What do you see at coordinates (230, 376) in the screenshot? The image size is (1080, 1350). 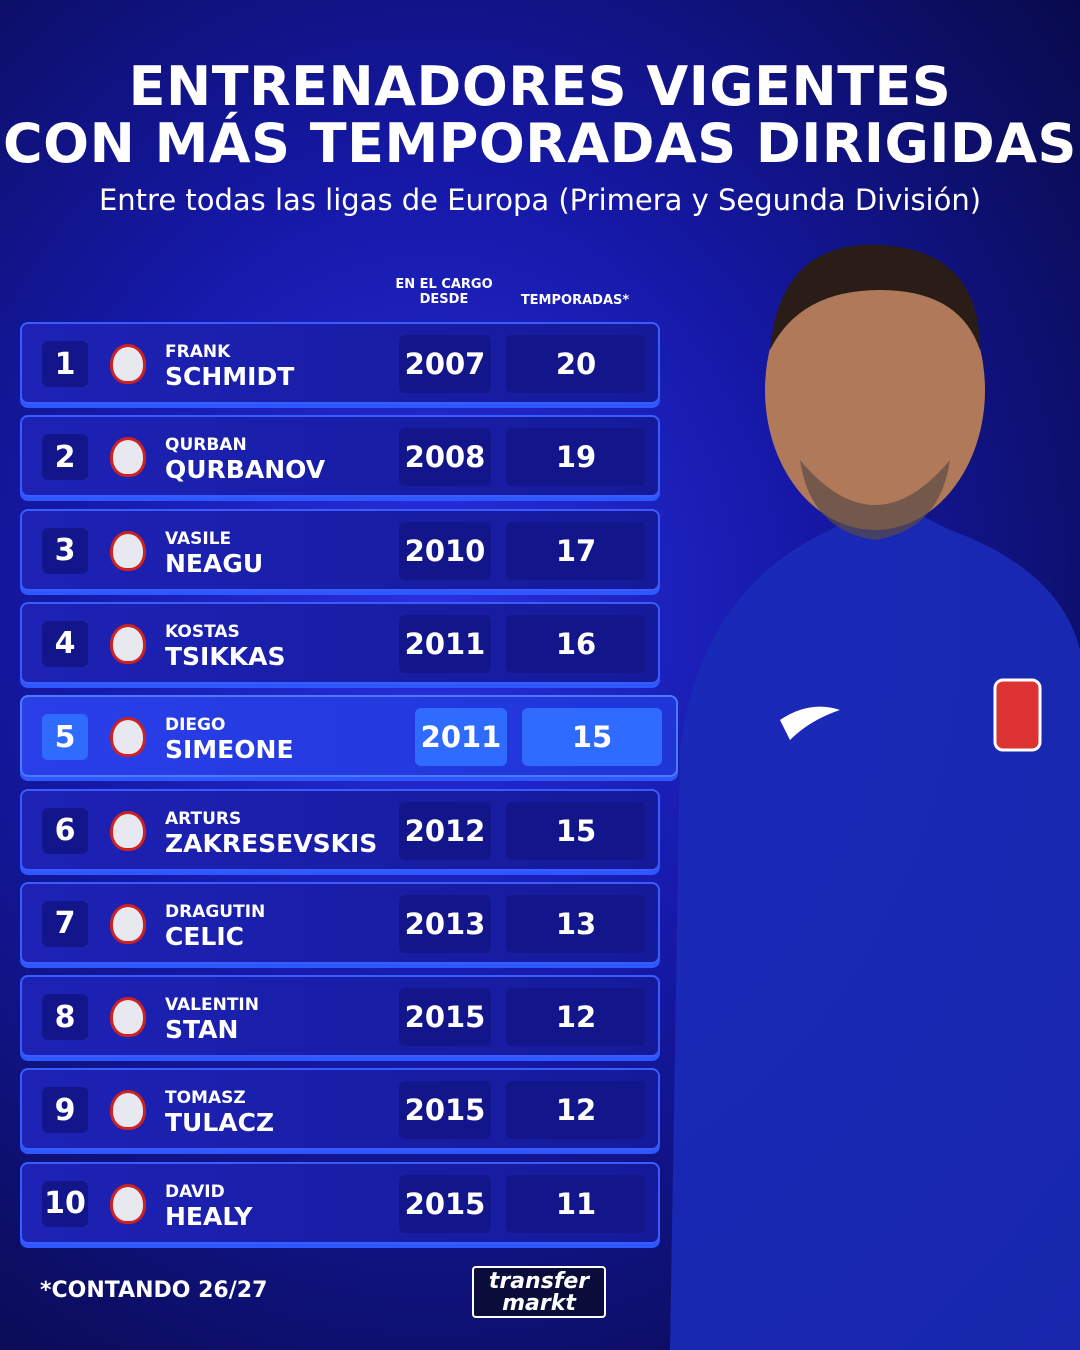 I see `last-name: SCHMIDT` at bounding box center [230, 376].